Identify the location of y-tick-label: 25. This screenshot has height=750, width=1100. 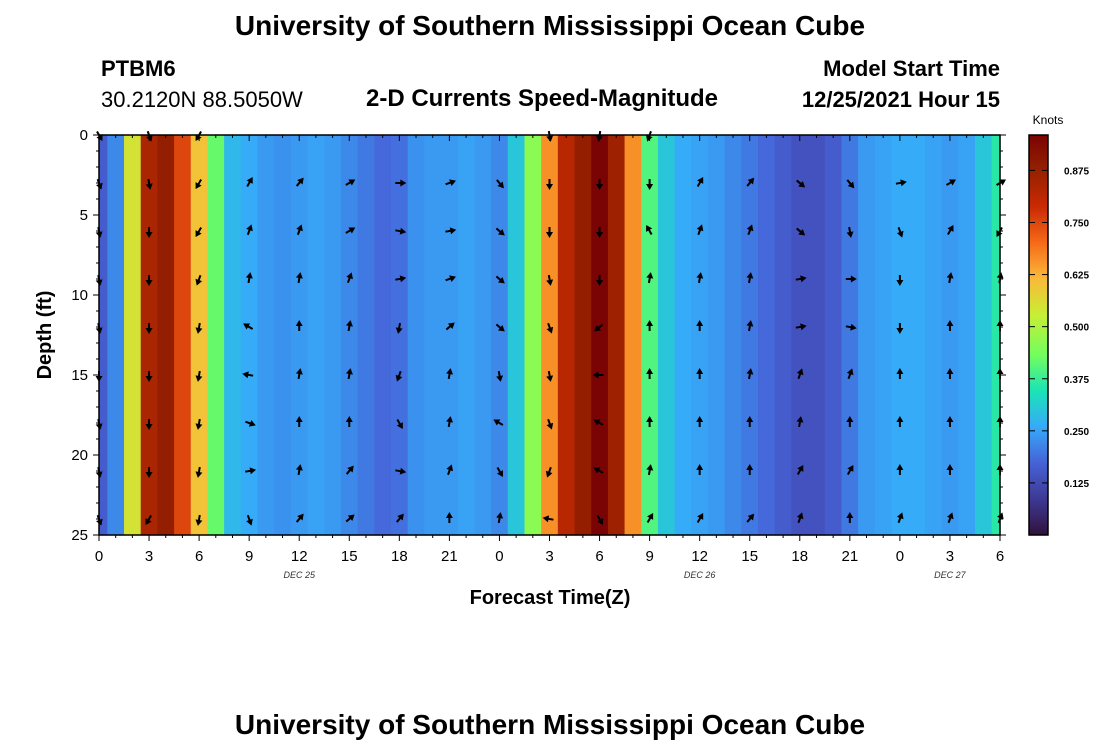
(79, 535).